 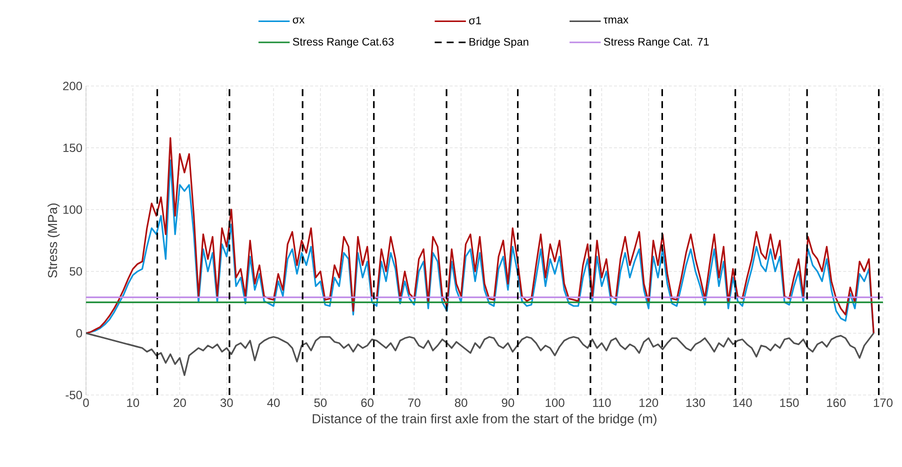 I want to click on legend-label: Stress Range Cat. 71, so click(x=656, y=43).